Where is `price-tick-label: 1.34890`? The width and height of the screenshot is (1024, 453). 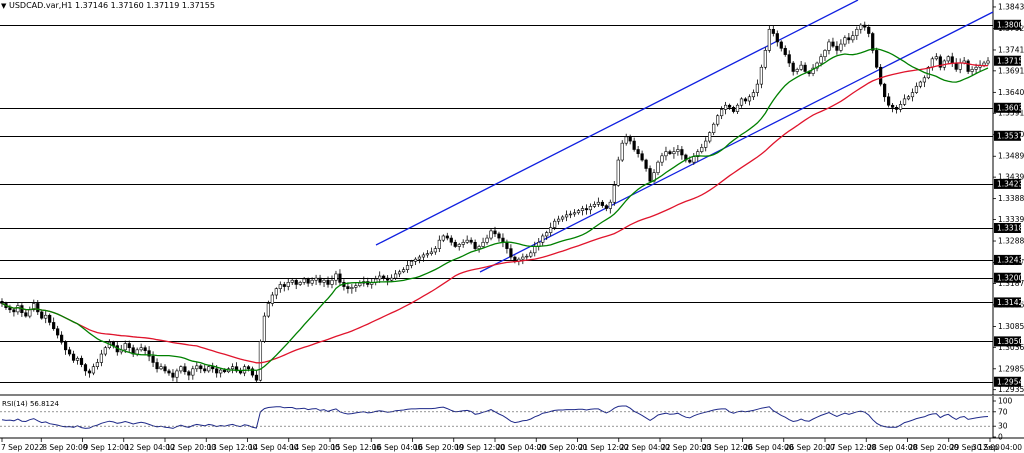 price-tick-label: 1.34890 is located at coordinates (1011, 156).